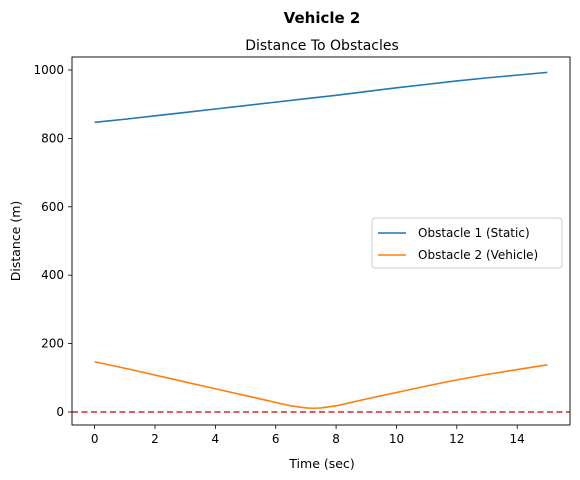 The width and height of the screenshot is (580, 480). Describe the element at coordinates (52, 138) in the screenshot. I see `y-tick-label: 800` at that location.